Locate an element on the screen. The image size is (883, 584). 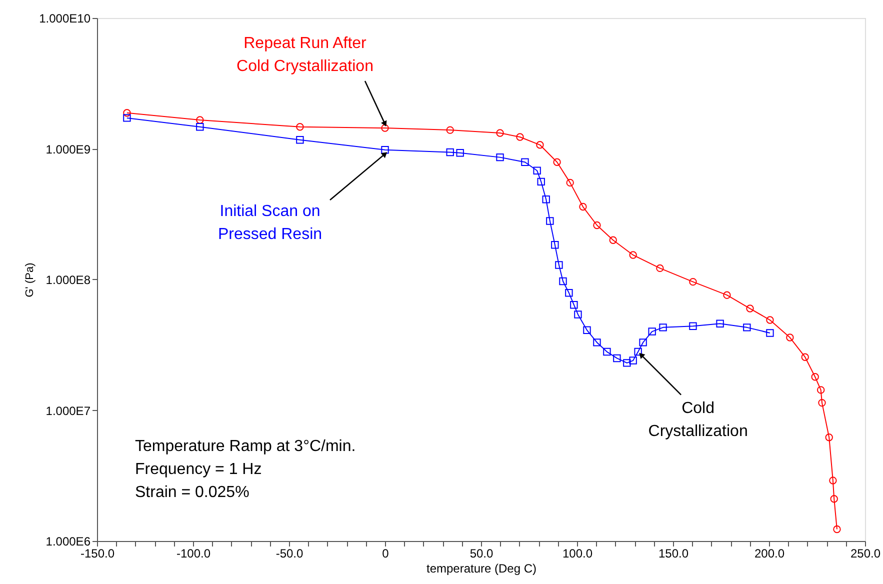
text: Repeat Run After Cold Crystallization is located at coordinates (305, 55).